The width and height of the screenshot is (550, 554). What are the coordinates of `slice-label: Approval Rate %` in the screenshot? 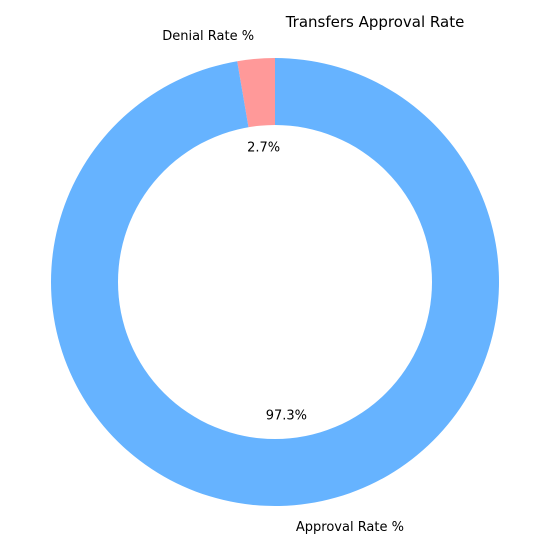 It's located at (350, 527).